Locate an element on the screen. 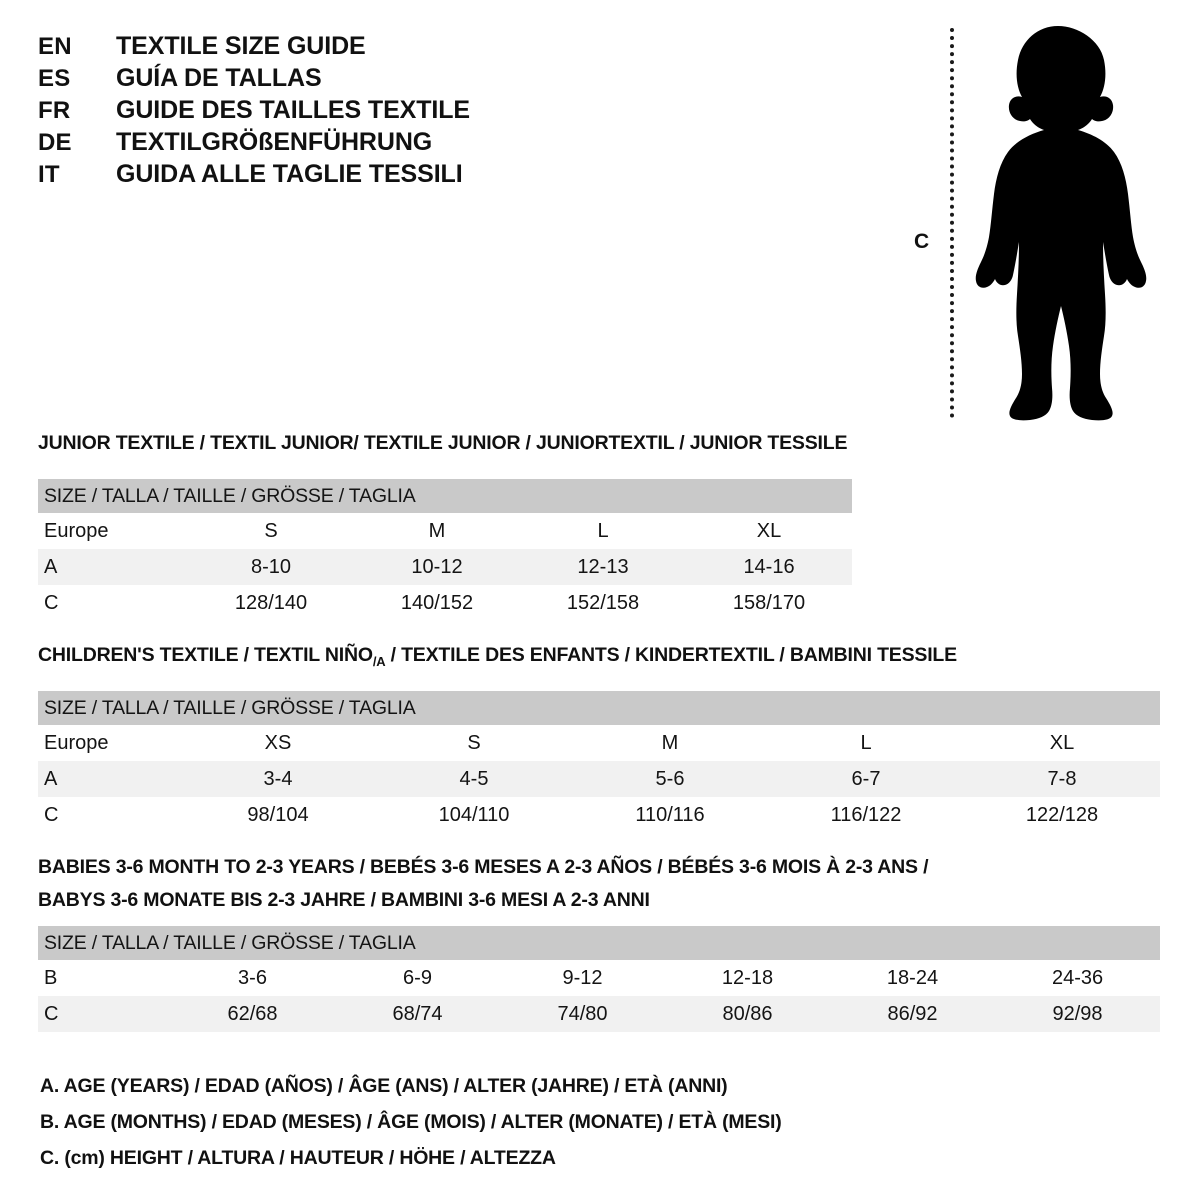 Image resolution: width=1200 pixels, height=1200 pixels. junior-height-m: 140/152 is located at coordinates (437, 603).